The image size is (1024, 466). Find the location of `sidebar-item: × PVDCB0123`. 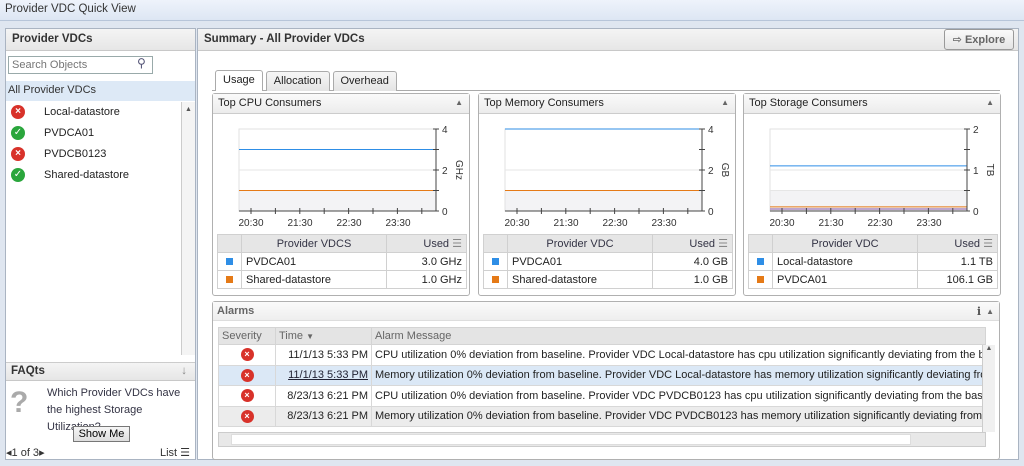

sidebar-item: × PVDCB0123 is located at coordinates (93, 154).